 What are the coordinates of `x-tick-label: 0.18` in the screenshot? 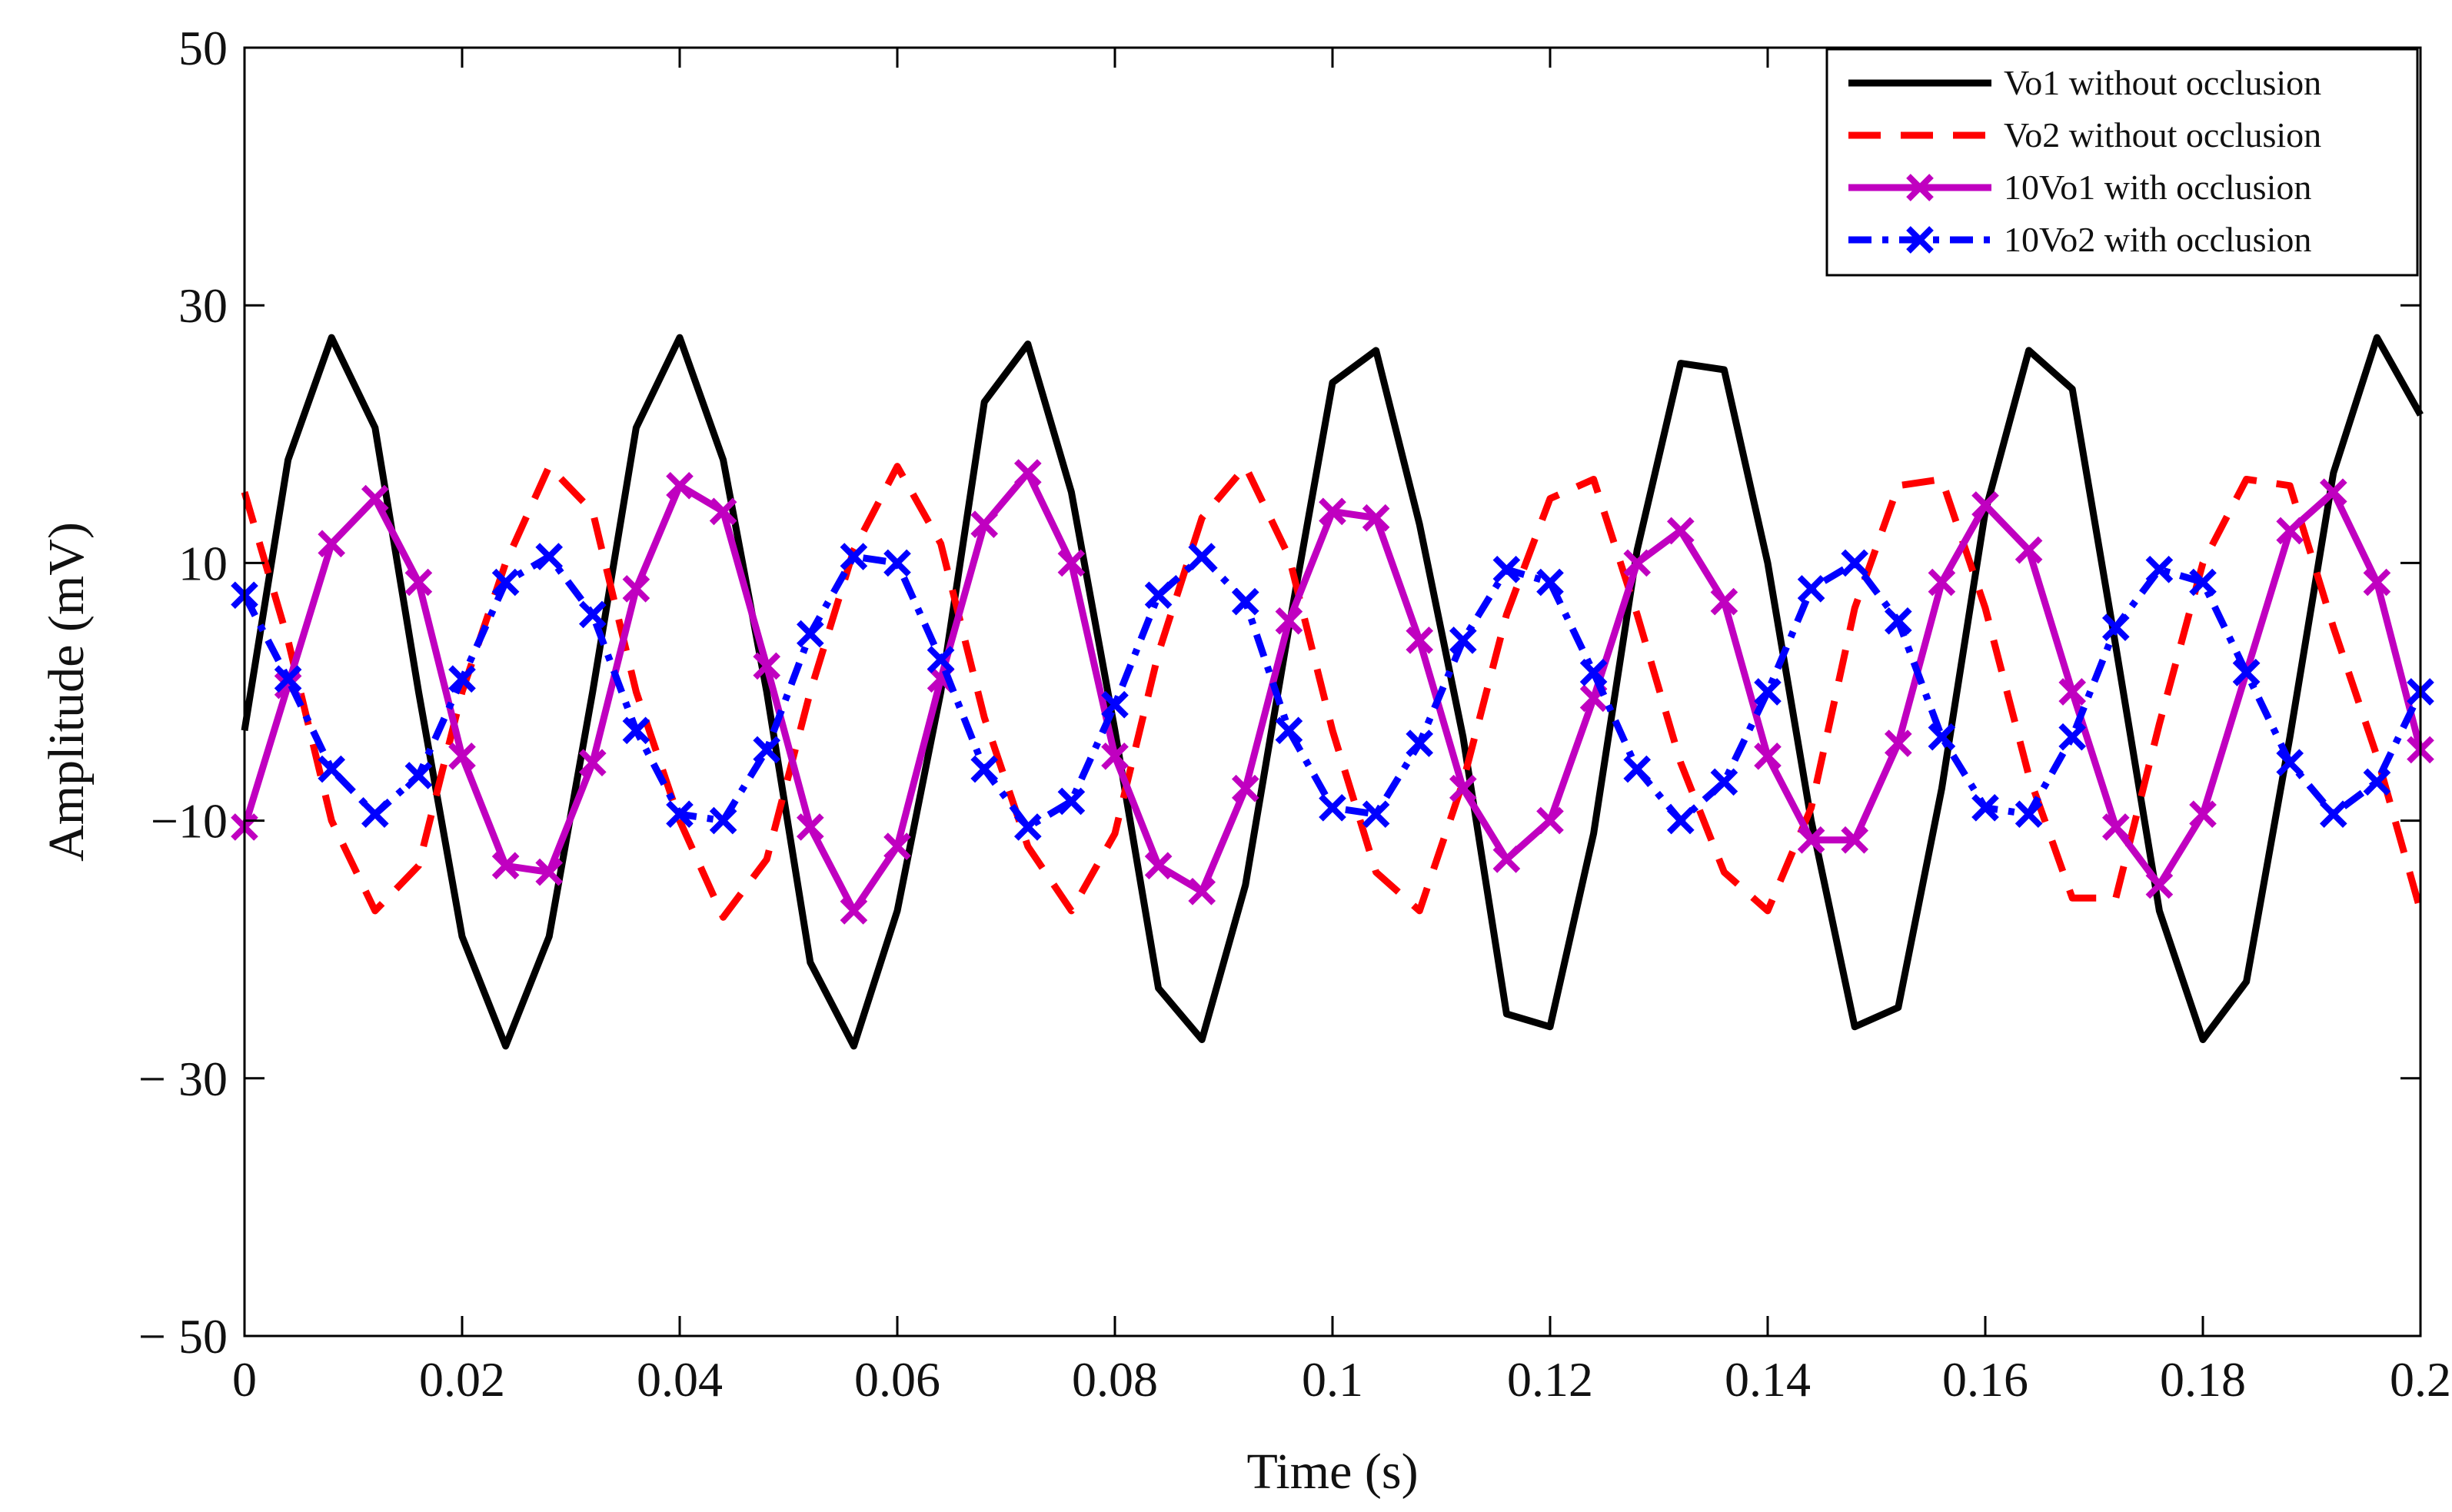 It's located at (2203, 1379).